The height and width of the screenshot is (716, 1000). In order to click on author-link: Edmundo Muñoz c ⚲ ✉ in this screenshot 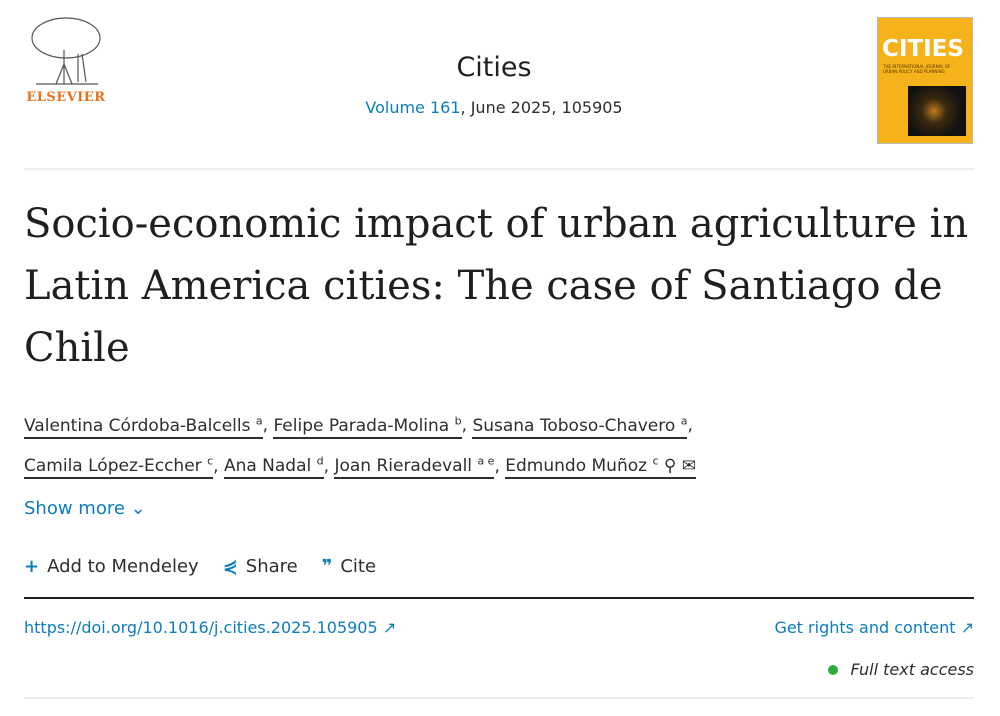, I will do `click(601, 467)`.